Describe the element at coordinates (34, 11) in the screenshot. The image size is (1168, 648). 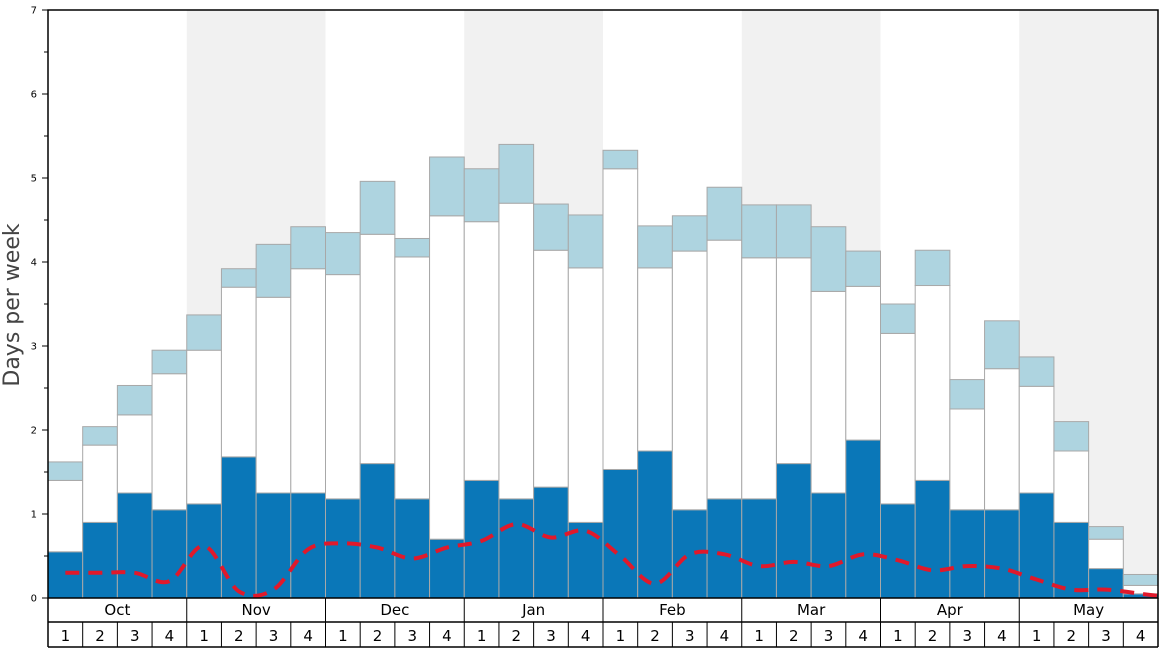
I see `y-tick-label: 7` at that location.